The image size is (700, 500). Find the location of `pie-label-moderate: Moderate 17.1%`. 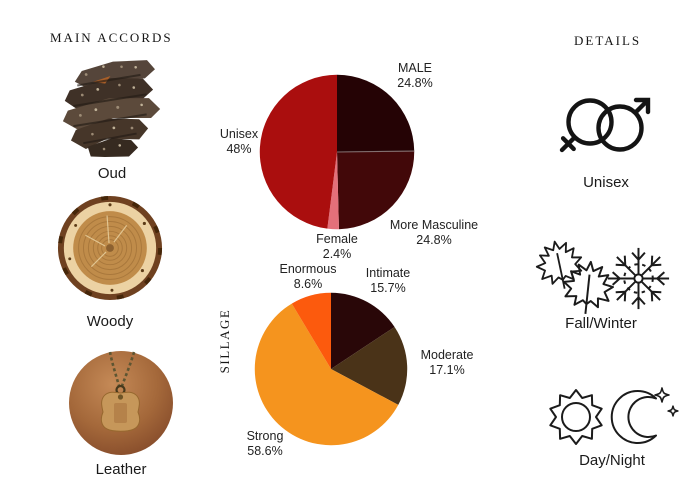

pie-label-moderate: Moderate 17.1% is located at coordinates (447, 363).